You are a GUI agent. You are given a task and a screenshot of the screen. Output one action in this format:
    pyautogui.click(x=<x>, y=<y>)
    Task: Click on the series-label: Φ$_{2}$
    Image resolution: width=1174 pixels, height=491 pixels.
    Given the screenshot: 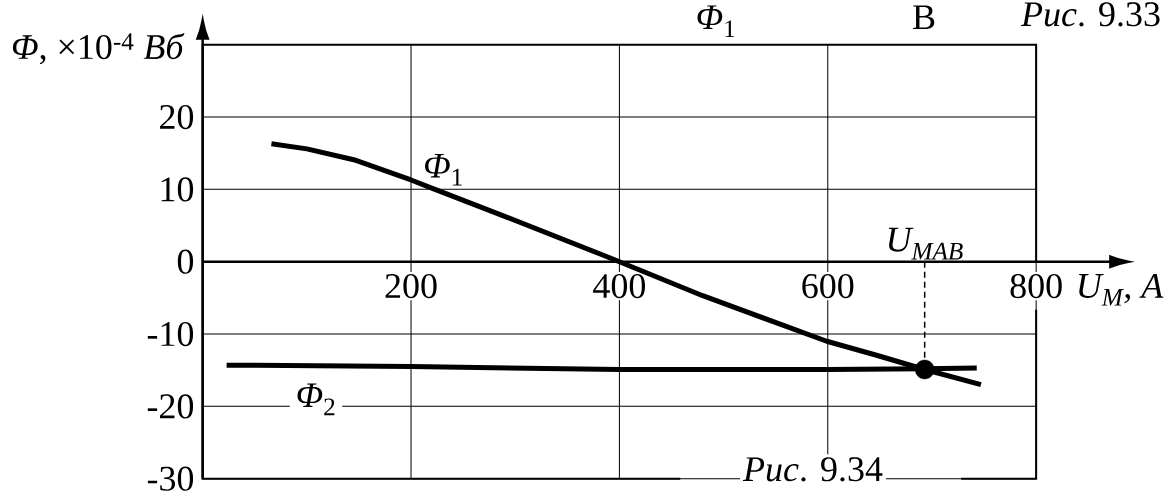 What is the action you would take?
    pyautogui.click(x=316, y=399)
    